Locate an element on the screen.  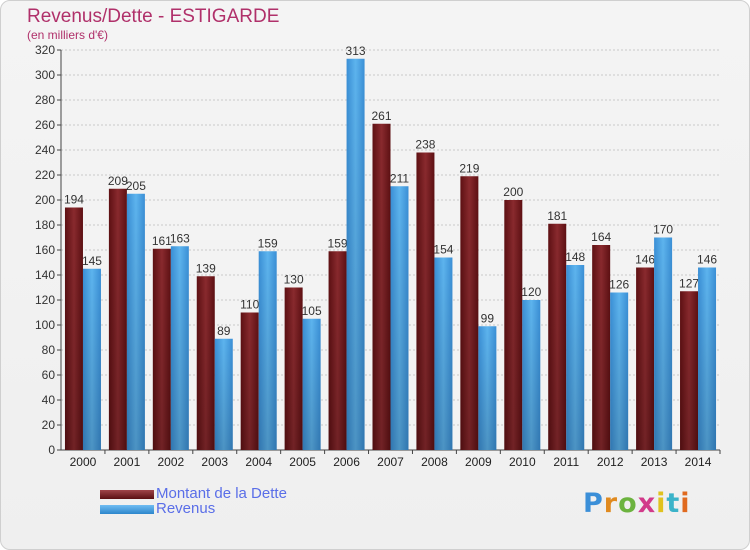
bar-shade-dette-2010 is located at coordinates (513, 325).